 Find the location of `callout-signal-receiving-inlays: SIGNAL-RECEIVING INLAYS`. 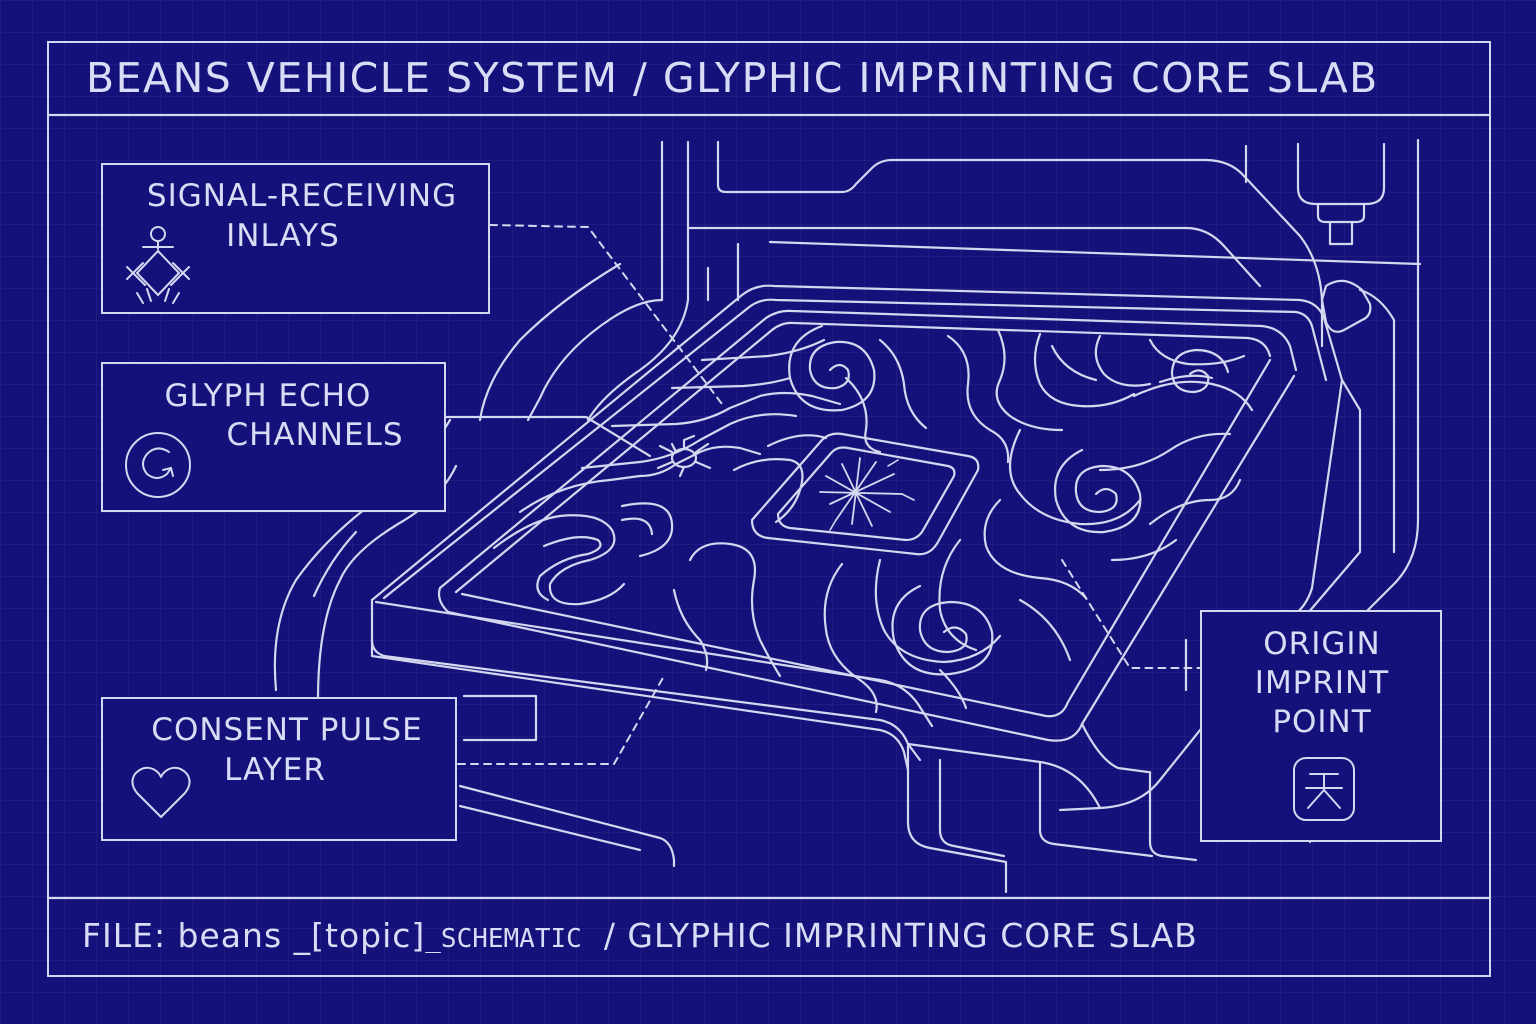

callout-signal-receiving-inlays: SIGNAL-RECEIVING INLAYS is located at coordinates (295, 238).